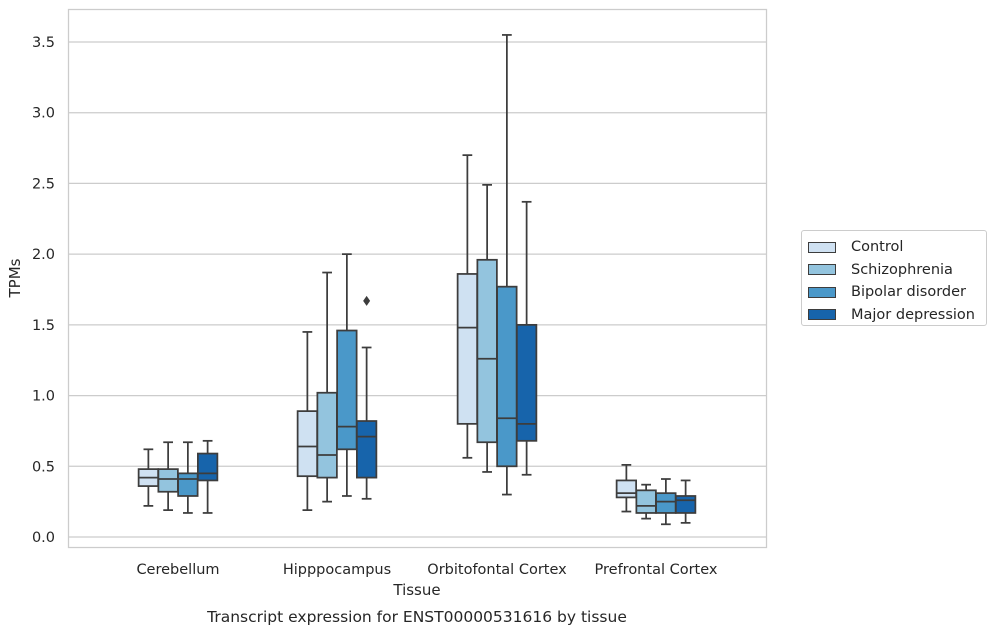 This screenshot has height=634, width=997. What do you see at coordinates (15, 278) in the screenshot?
I see `y-axis-label: TPMs` at bounding box center [15, 278].